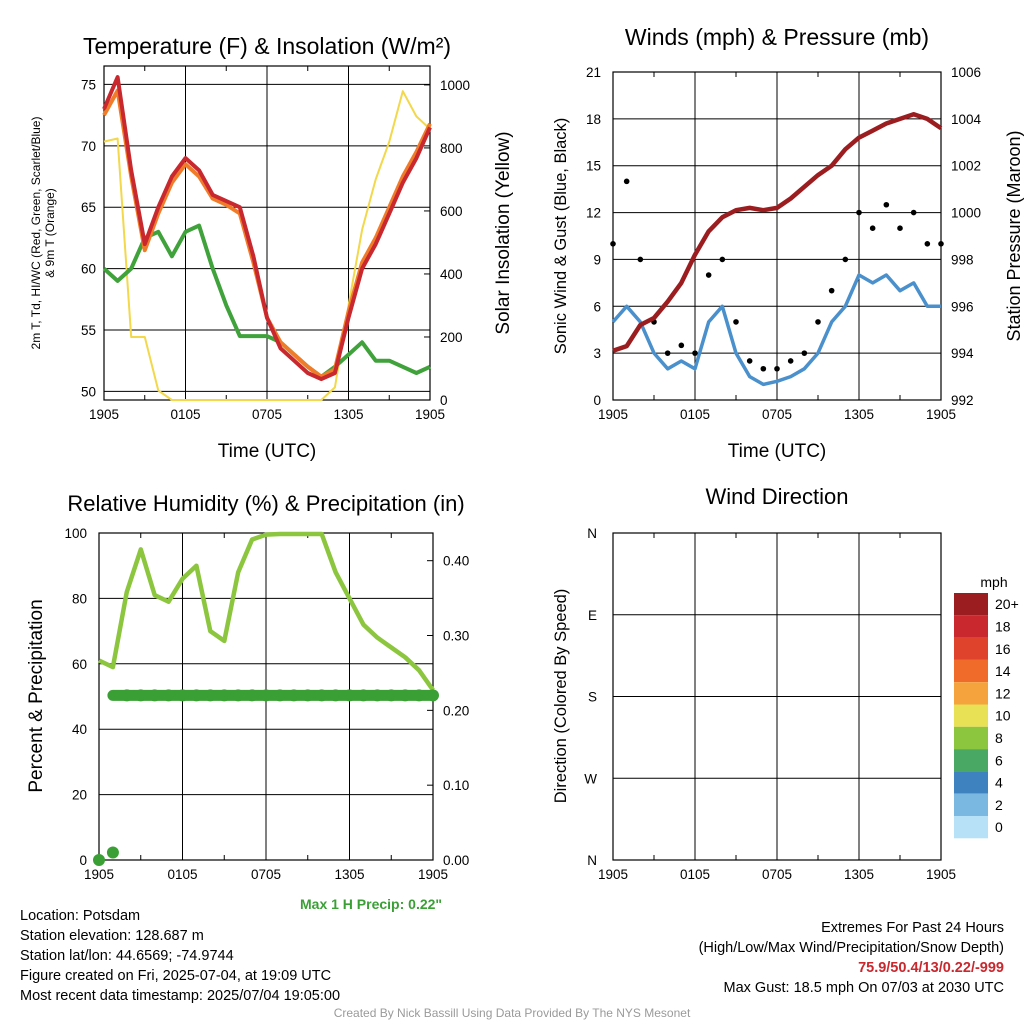 The height and width of the screenshot is (1024, 1024). What do you see at coordinates (88, 207) in the screenshot?
I see `y-tick-label: 65` at bounding box center [88, 207].